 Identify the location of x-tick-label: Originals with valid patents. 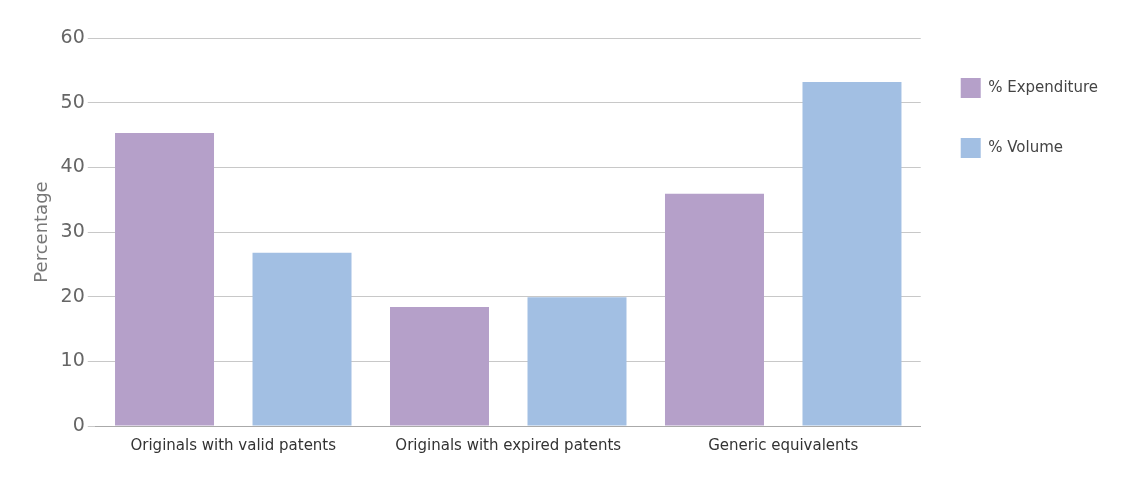
(233, 444).